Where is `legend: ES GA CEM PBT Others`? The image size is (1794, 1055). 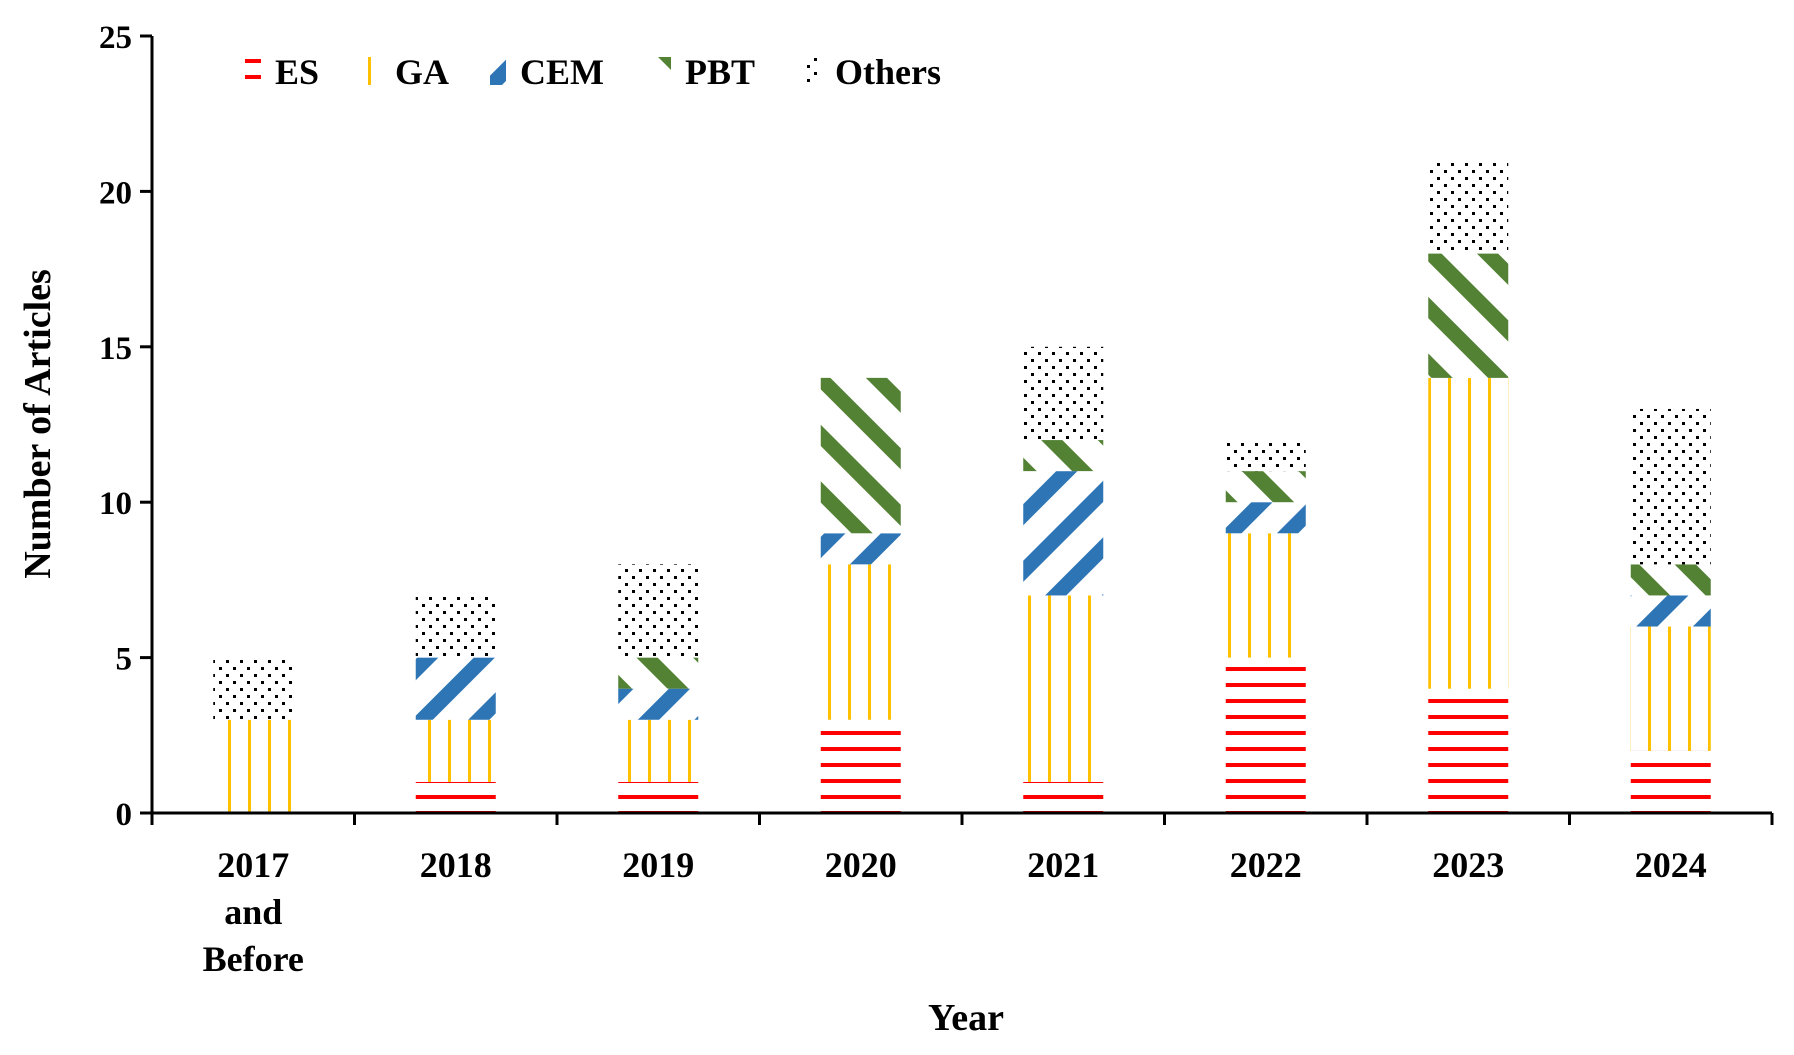 legend: ES GA CEM PBT Others is located at coordinates (593, 72).